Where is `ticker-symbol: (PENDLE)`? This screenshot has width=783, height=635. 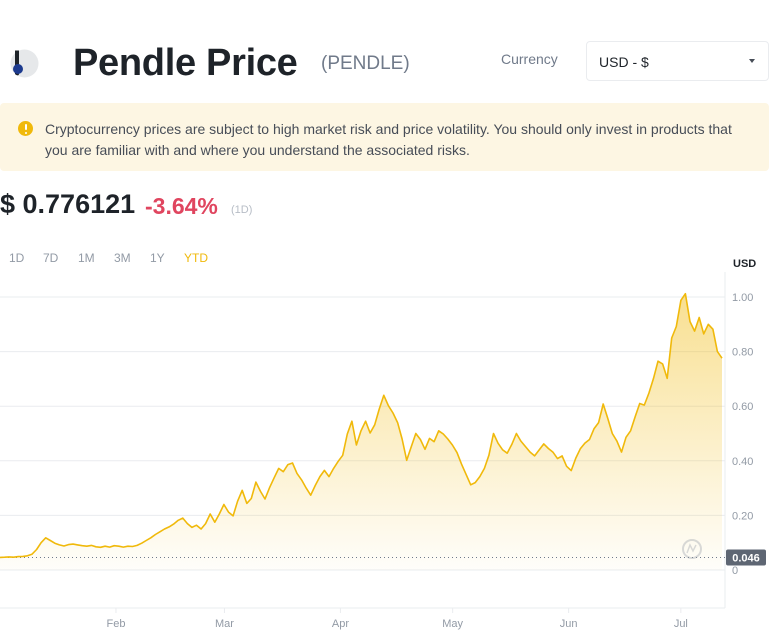
ticker-symbol: (PENDLE) is located at coordinates (365, 63).